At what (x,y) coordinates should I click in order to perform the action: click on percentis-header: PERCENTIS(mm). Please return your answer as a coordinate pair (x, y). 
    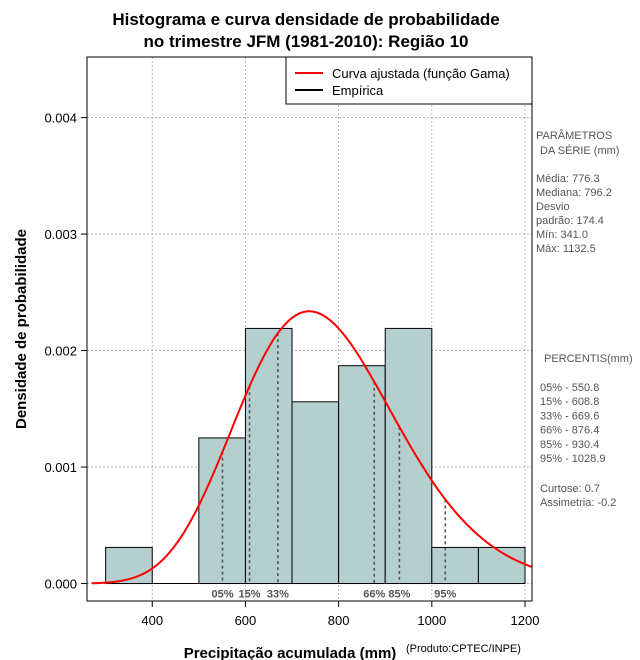
    Looking at the image, I should click on (588, 359).